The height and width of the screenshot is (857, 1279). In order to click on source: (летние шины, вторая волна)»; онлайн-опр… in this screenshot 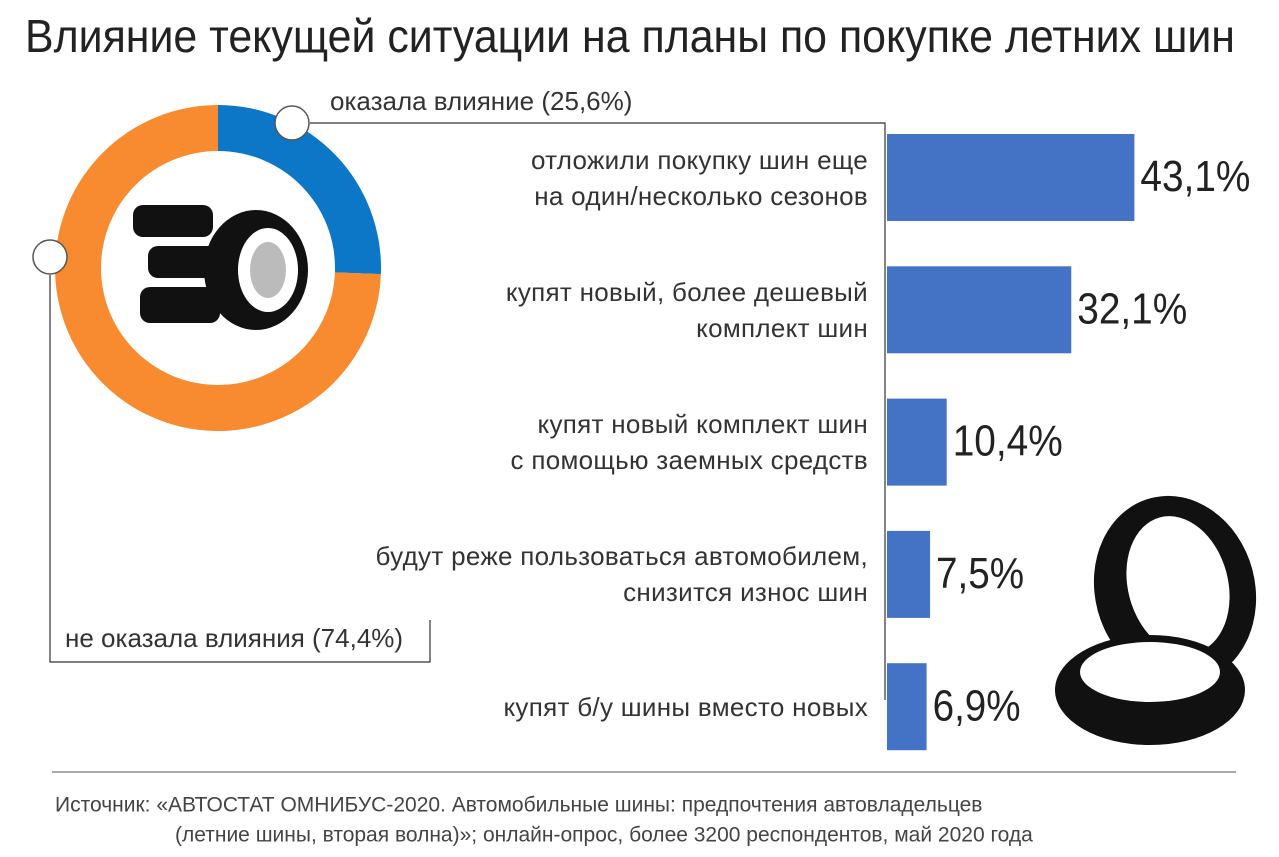, I will do `click(604, 835)`.